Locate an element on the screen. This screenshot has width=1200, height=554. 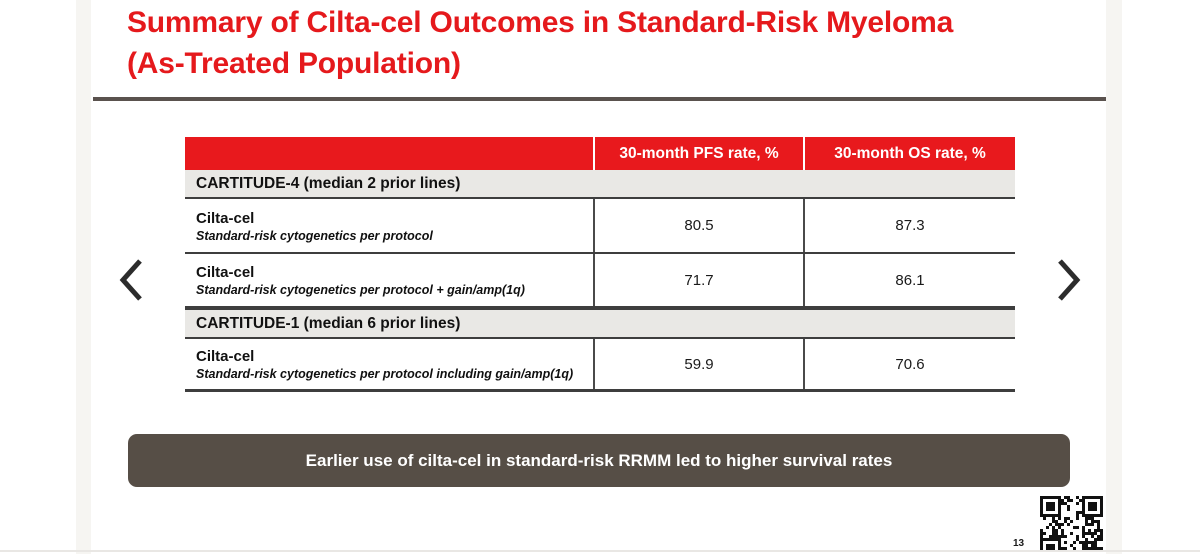
header-cell-pfs: 30-month PFS rate, % is located at coordinates (698, 153).